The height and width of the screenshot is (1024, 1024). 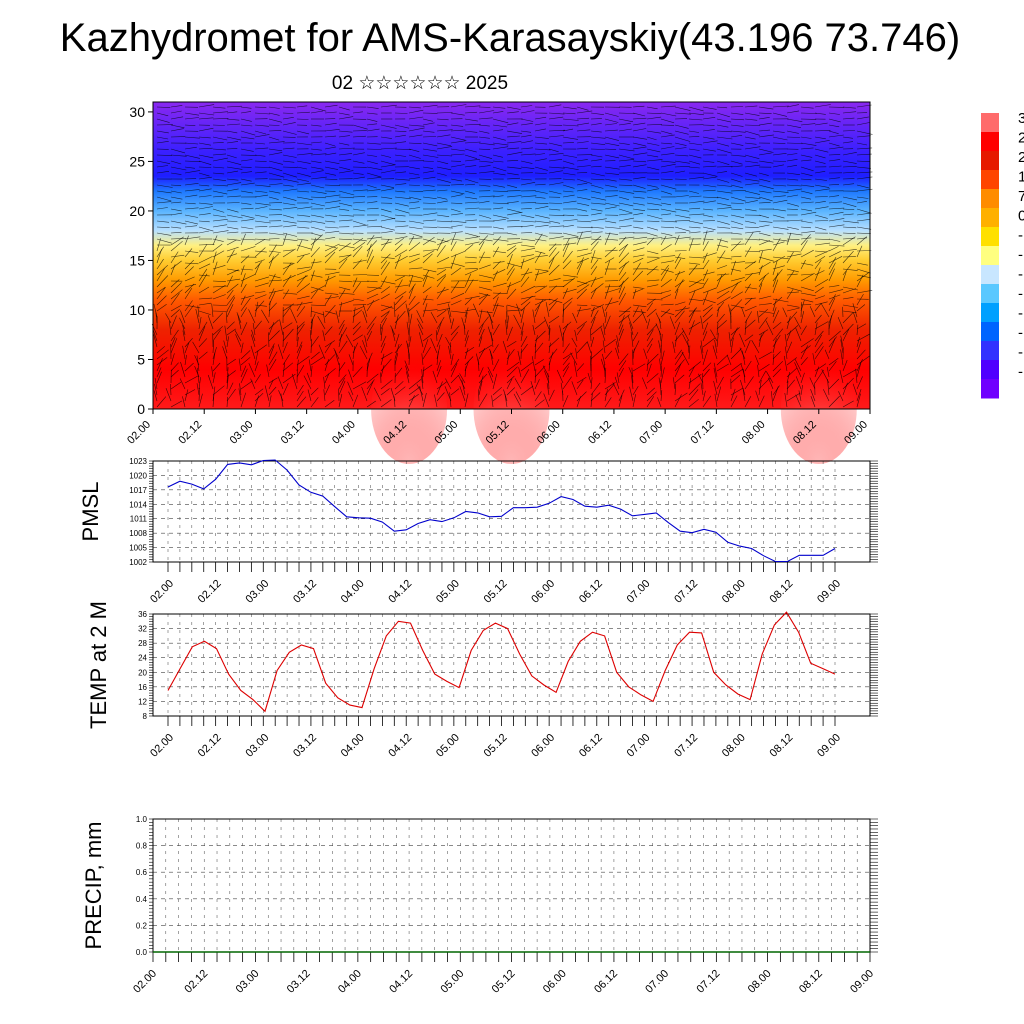 What do you see at coordinates (990, 351) in the screenshot?
I see `colorbar-swatch` at bounding box center [990, 351].